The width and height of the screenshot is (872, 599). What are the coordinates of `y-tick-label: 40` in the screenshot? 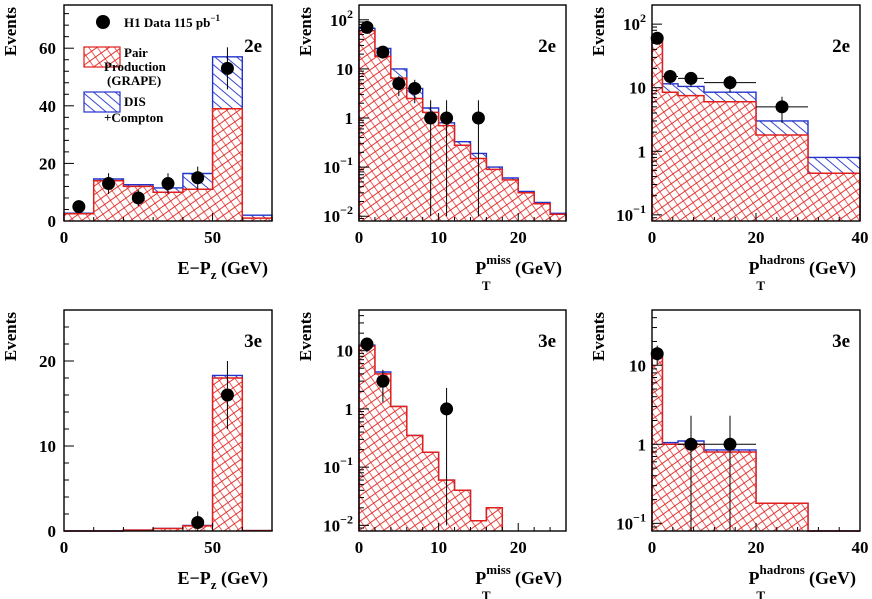 It's located at (47, 106).